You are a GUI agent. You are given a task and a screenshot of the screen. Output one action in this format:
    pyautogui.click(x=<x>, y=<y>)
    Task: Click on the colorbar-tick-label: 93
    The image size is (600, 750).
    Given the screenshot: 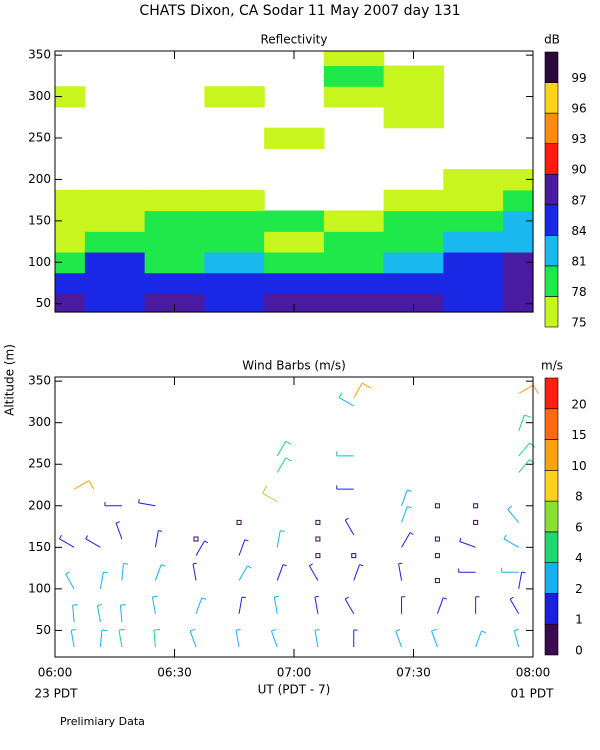 What is the action you would take?
    pyautogui.click(x=578, y=139)
    